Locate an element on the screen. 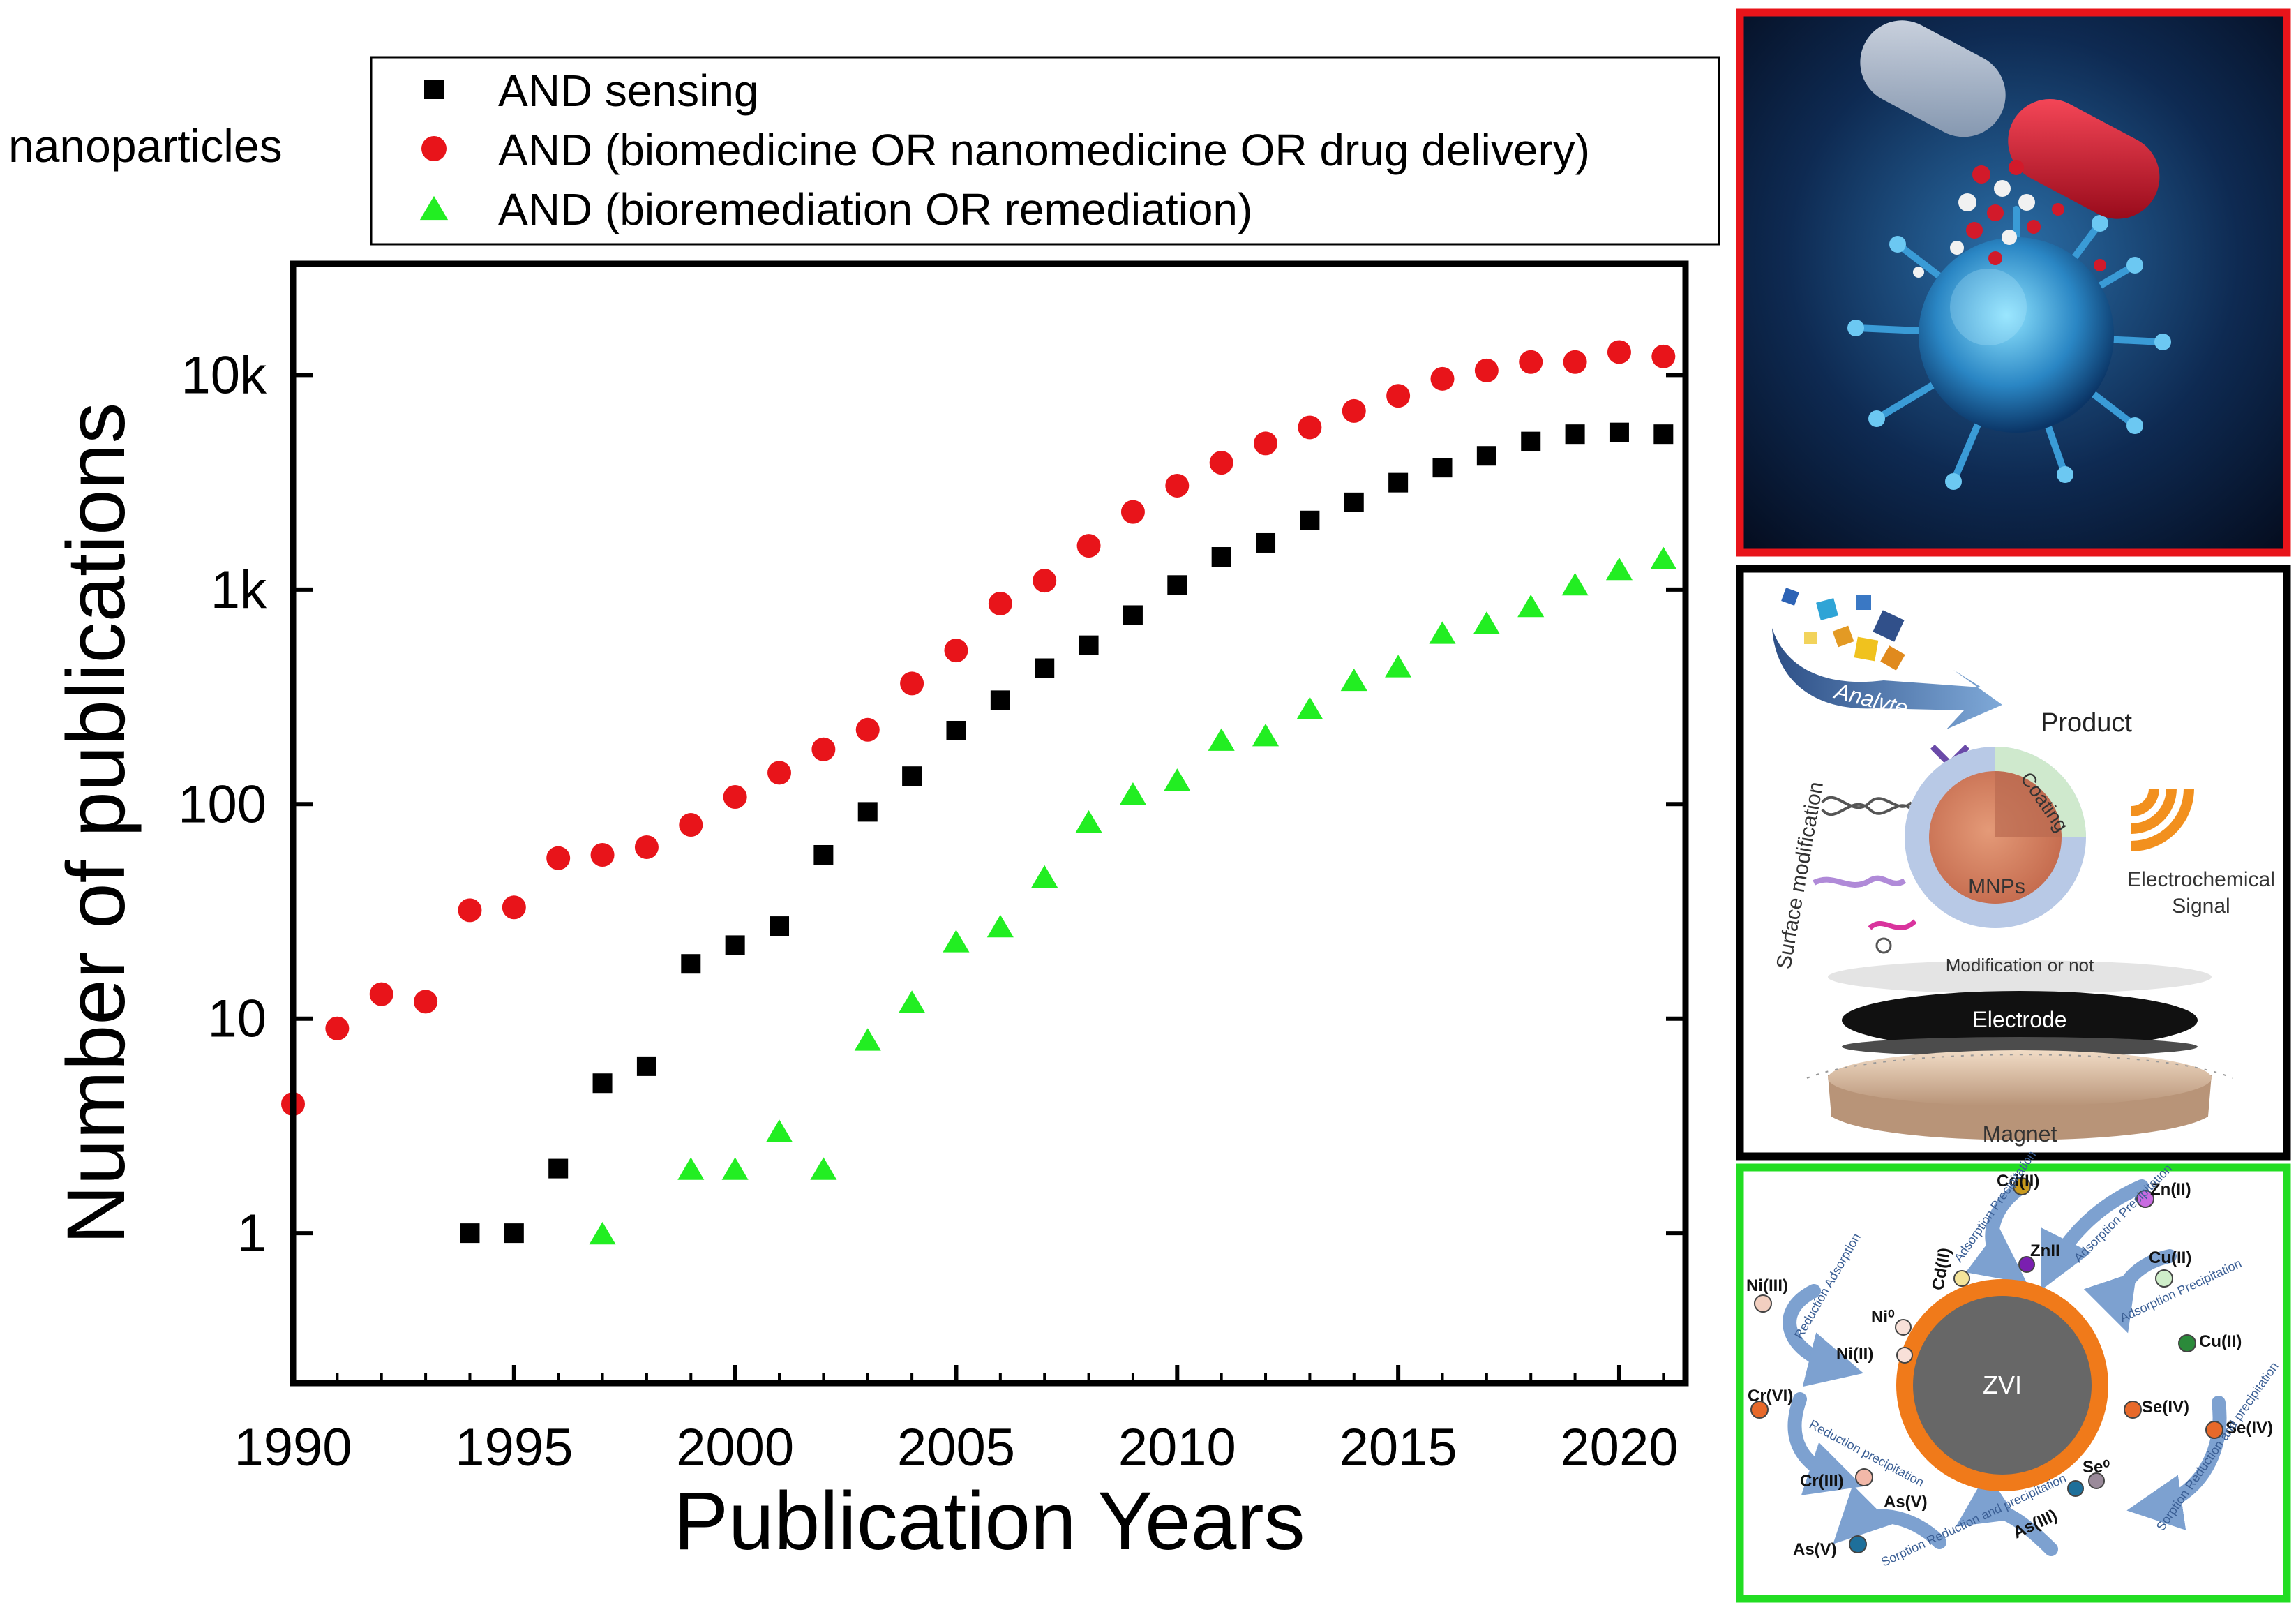 Image resolution: width=2296 pixels, height=1612 pixels. magnet-label: Magnet is located at coordinates (2020, 1134).